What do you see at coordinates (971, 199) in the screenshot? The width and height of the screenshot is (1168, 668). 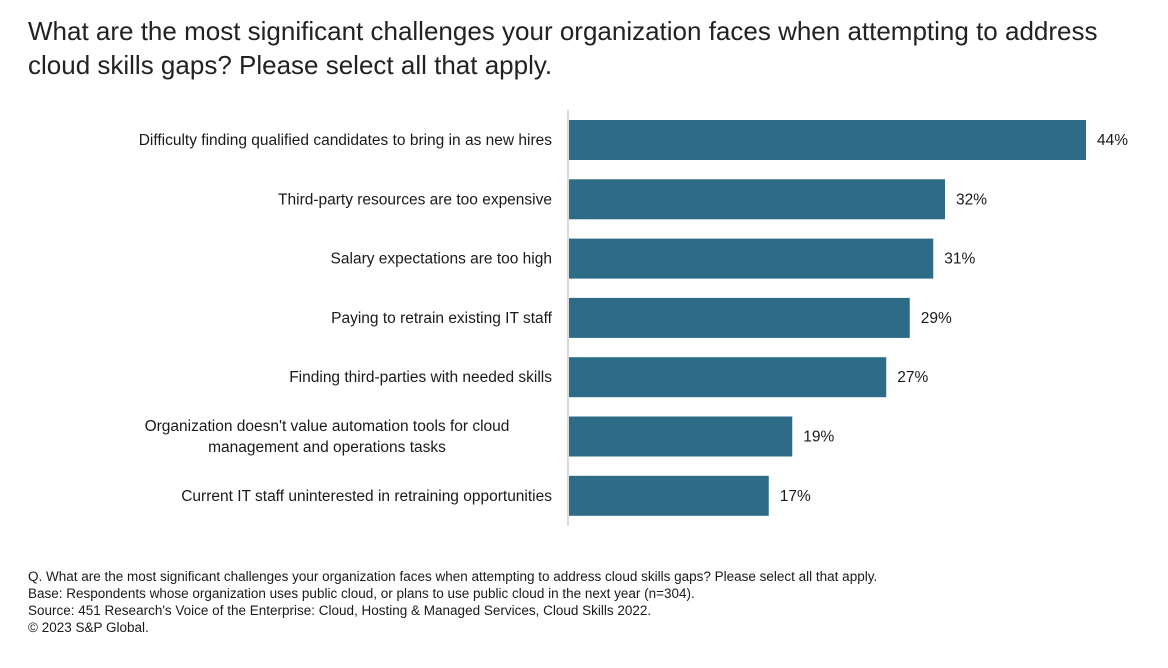 I see `bar-value-label: 32%` at bounding box center [971, 199].